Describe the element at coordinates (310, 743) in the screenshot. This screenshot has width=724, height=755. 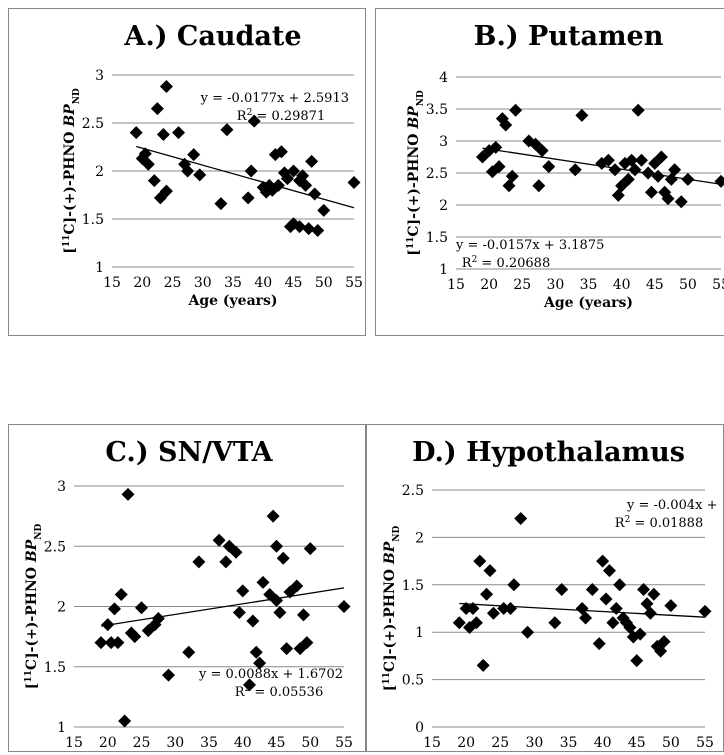
I see `x-tick-label: 50` at that location.